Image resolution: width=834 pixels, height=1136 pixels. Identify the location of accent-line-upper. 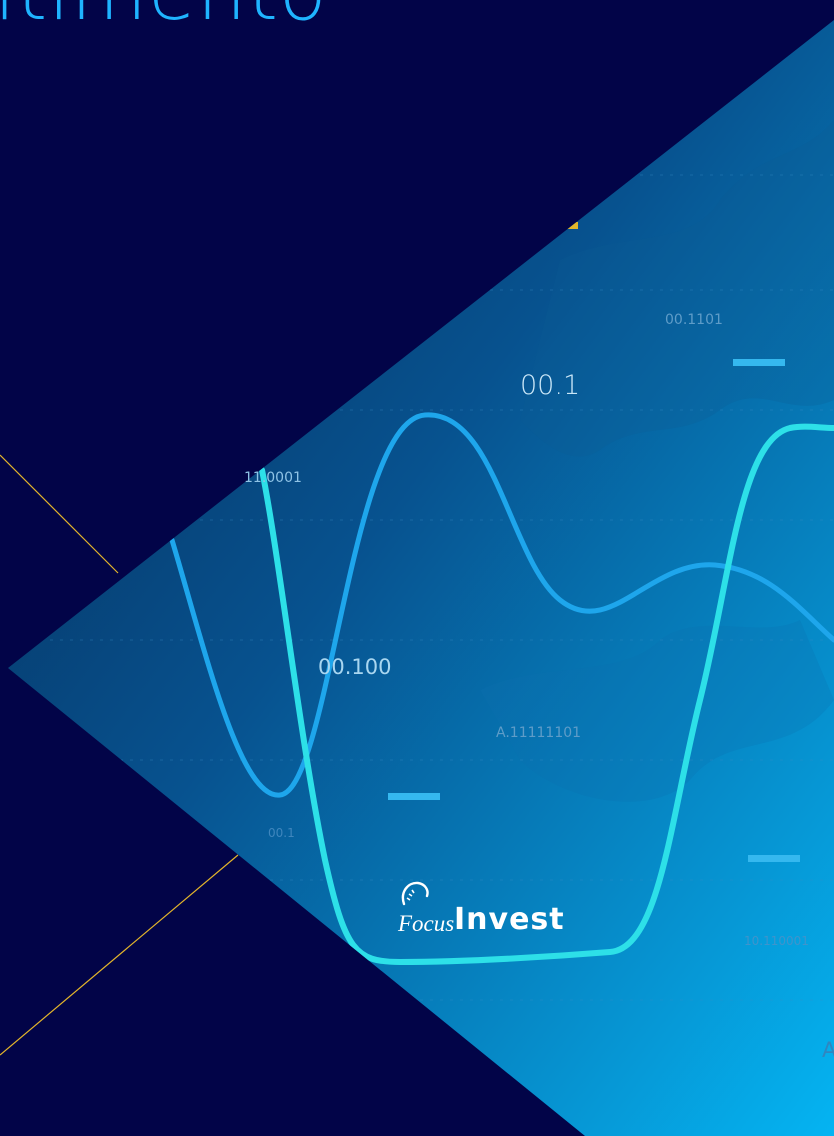
(59, 514).